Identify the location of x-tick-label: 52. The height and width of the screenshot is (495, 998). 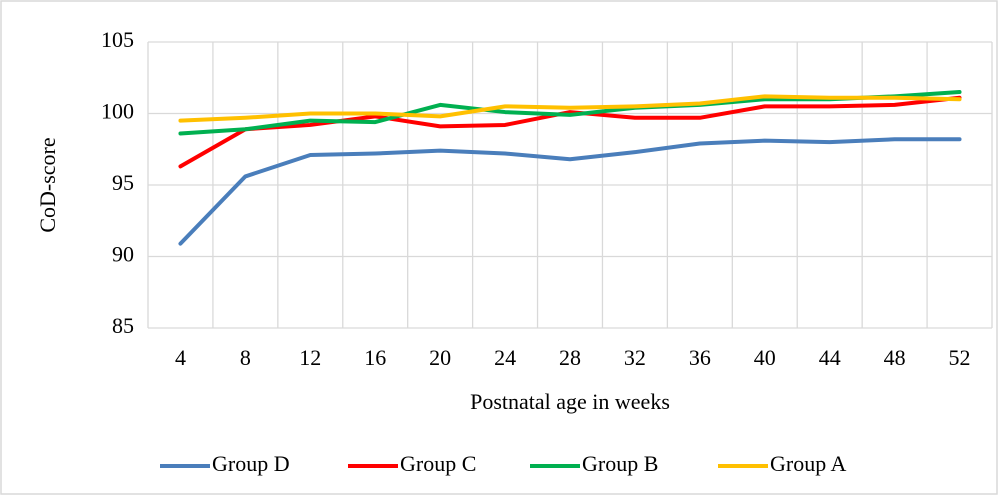
(960, 357).